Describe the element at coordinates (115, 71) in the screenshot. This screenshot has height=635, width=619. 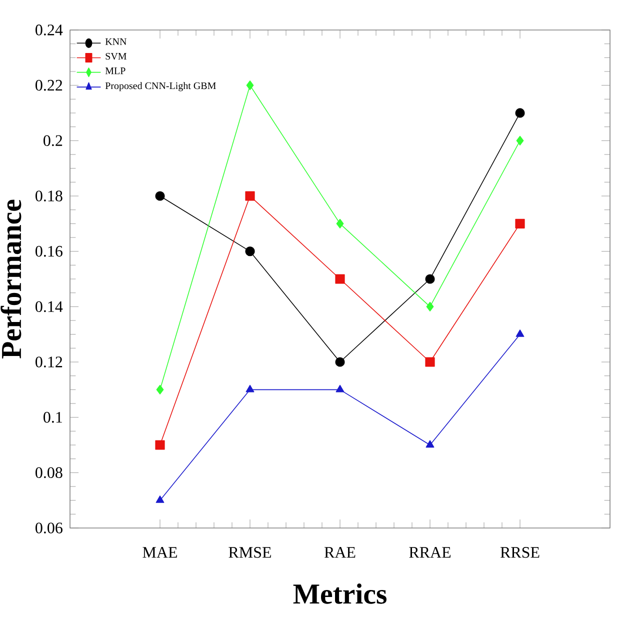
I see `legend-label: MLP` at that location.